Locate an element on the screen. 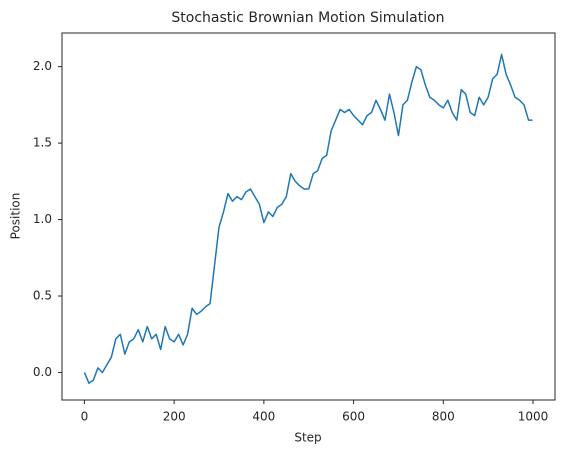 This screenshot has width=567, height=455. y-tick-label: 0.5 is located at coordinates (42, 296).